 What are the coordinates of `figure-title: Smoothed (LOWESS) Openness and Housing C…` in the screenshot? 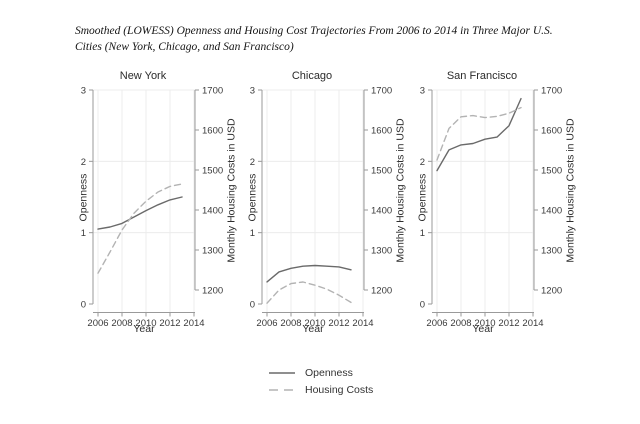 It's located at (314, 39).